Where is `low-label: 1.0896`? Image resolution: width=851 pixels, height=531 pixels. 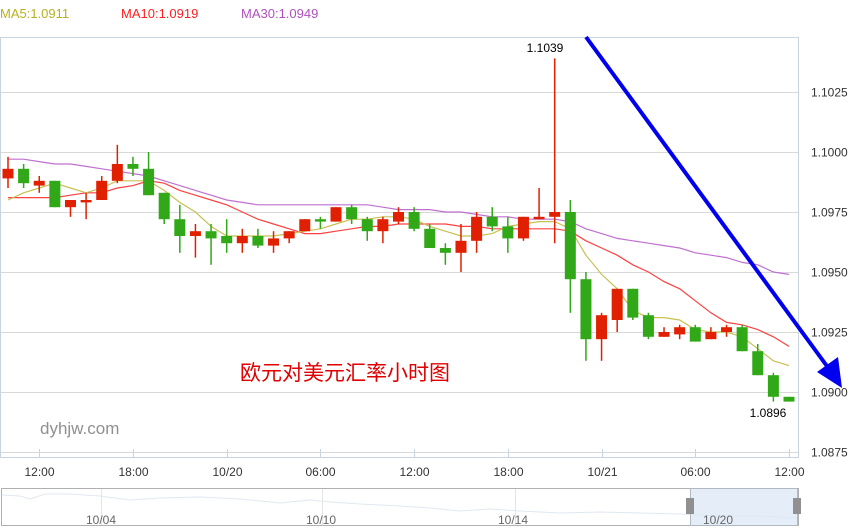
low-label: 1.0896 is located at coordinates (768, 413).